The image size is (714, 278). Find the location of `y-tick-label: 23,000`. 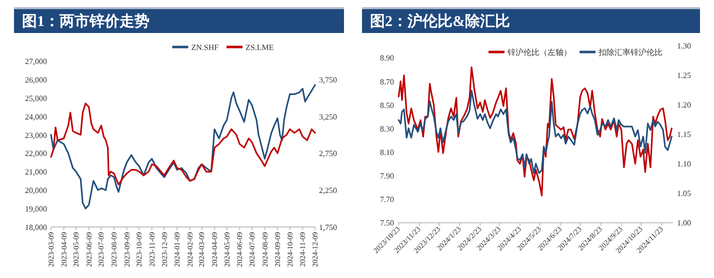

y-tick-label: 23,000 is located at coordinates (36, 135).